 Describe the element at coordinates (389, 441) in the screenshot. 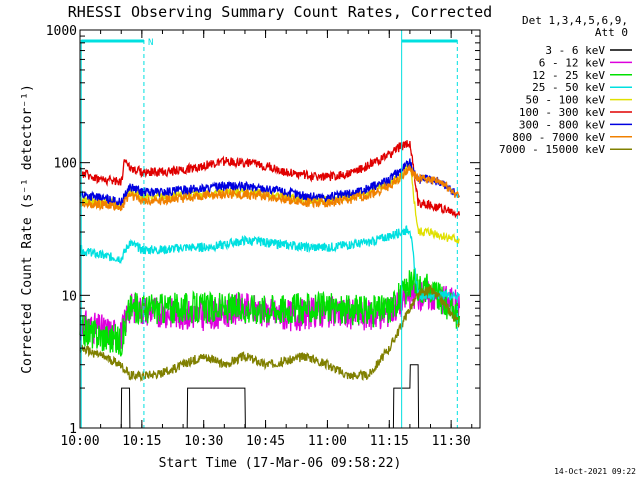

I see `x-tick-label: 11:15` at that location.